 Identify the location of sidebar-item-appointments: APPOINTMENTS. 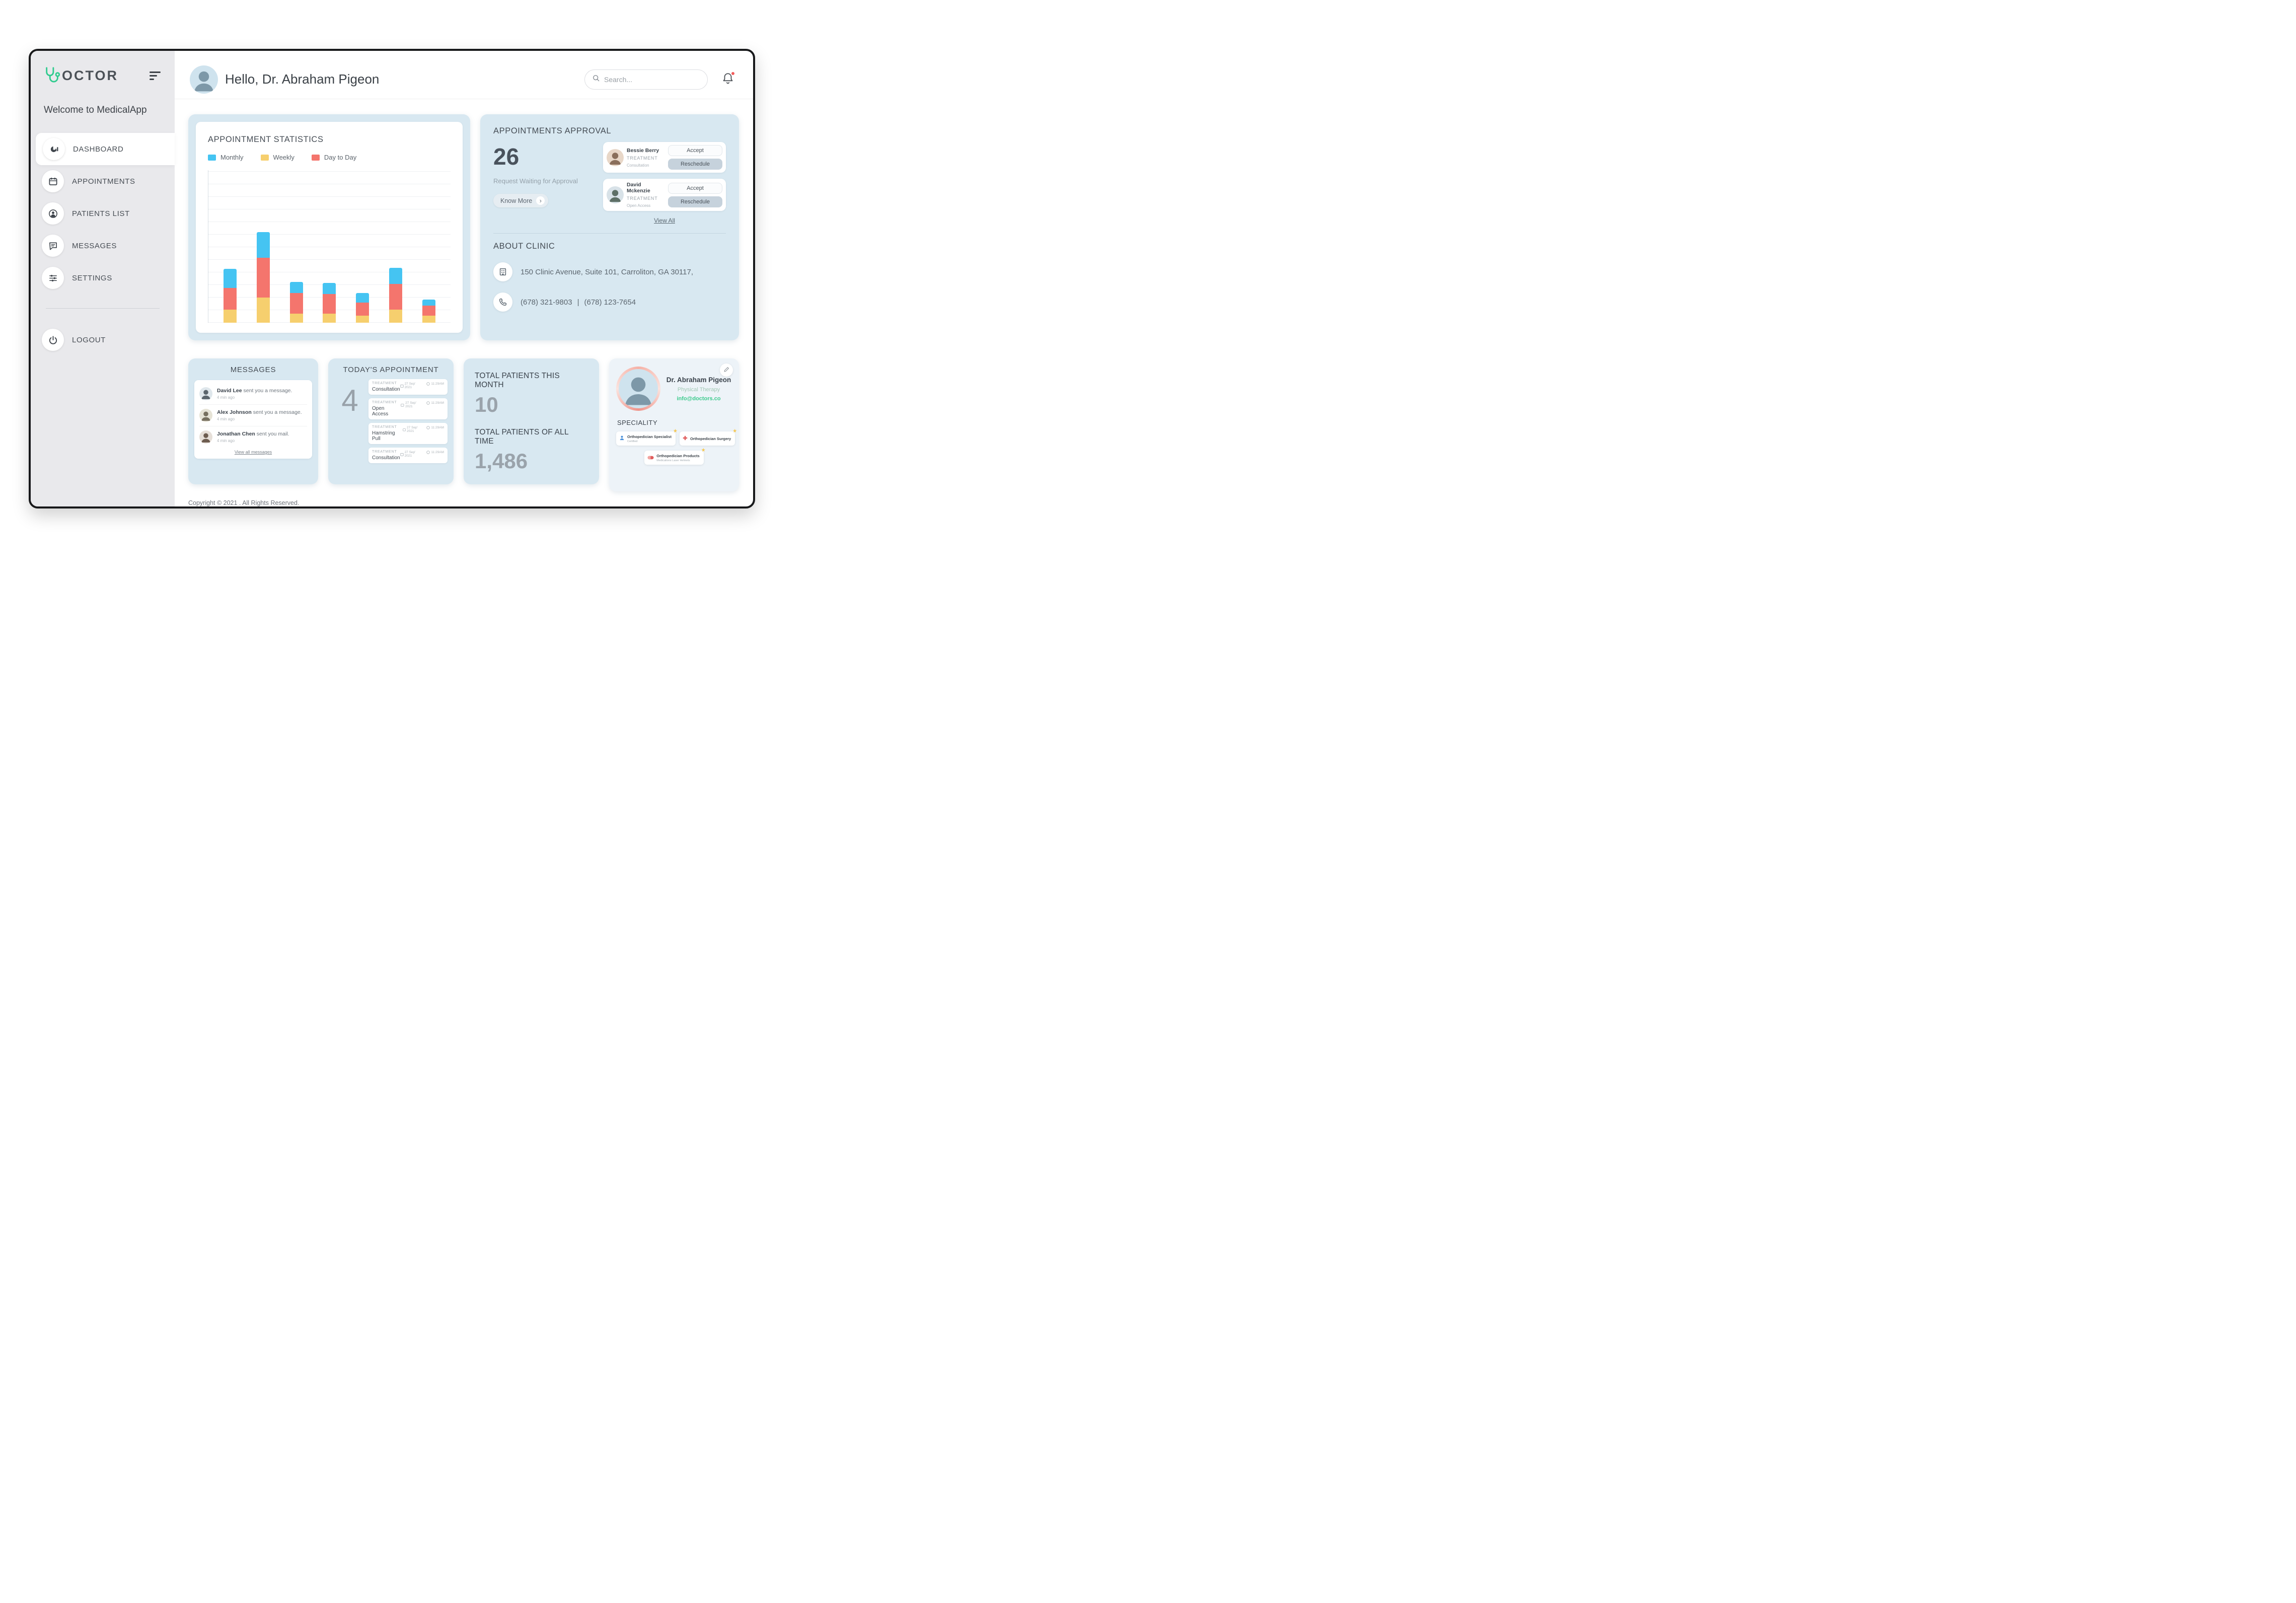
(103, 181).